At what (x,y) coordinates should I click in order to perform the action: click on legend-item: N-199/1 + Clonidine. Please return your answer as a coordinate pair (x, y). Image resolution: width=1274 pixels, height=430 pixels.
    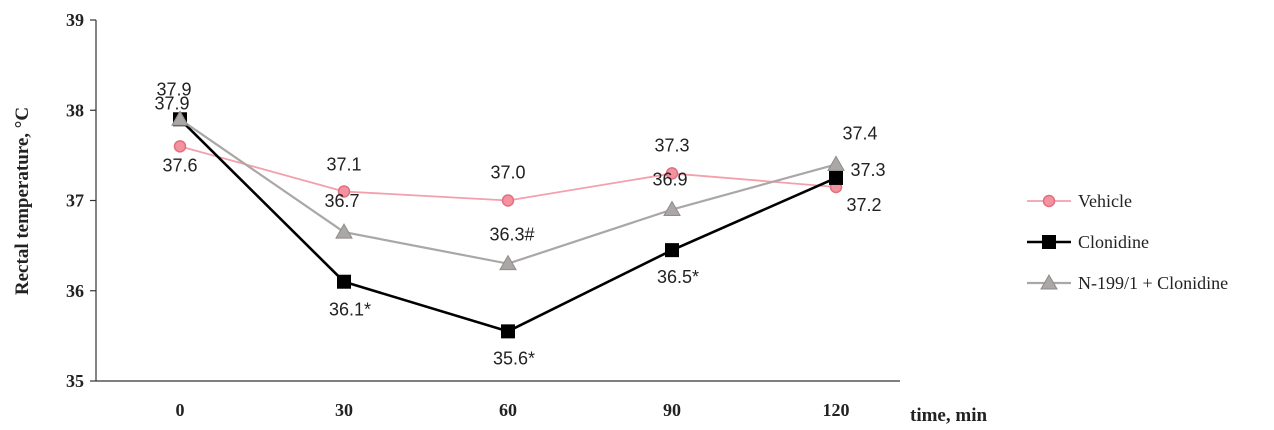
    Looking at the image, I should click on (1127, 283).